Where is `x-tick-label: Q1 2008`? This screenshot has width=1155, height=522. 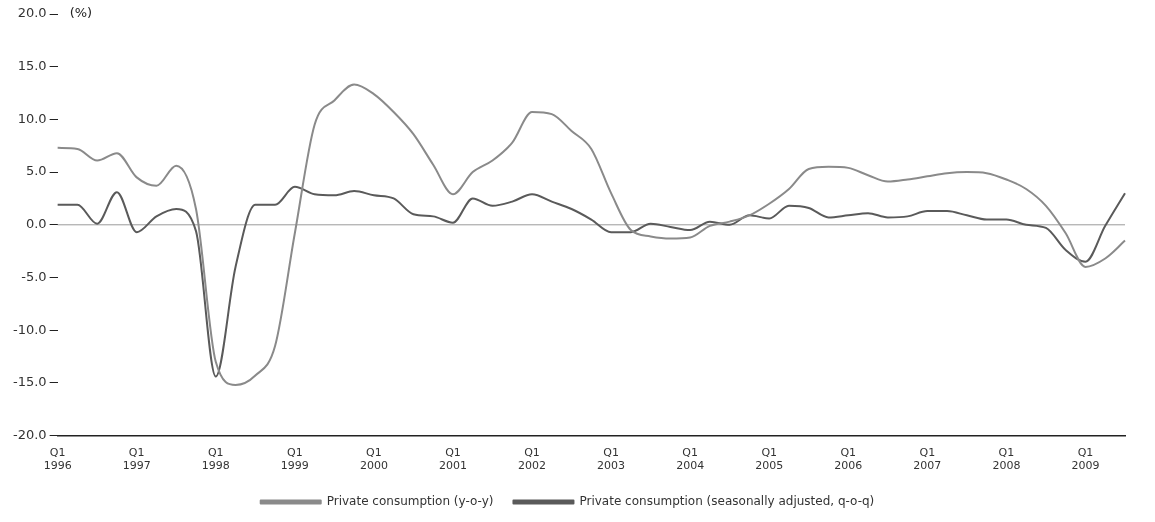
x-tick-label: Q1 2008 is located at coordinates (1006, 459).